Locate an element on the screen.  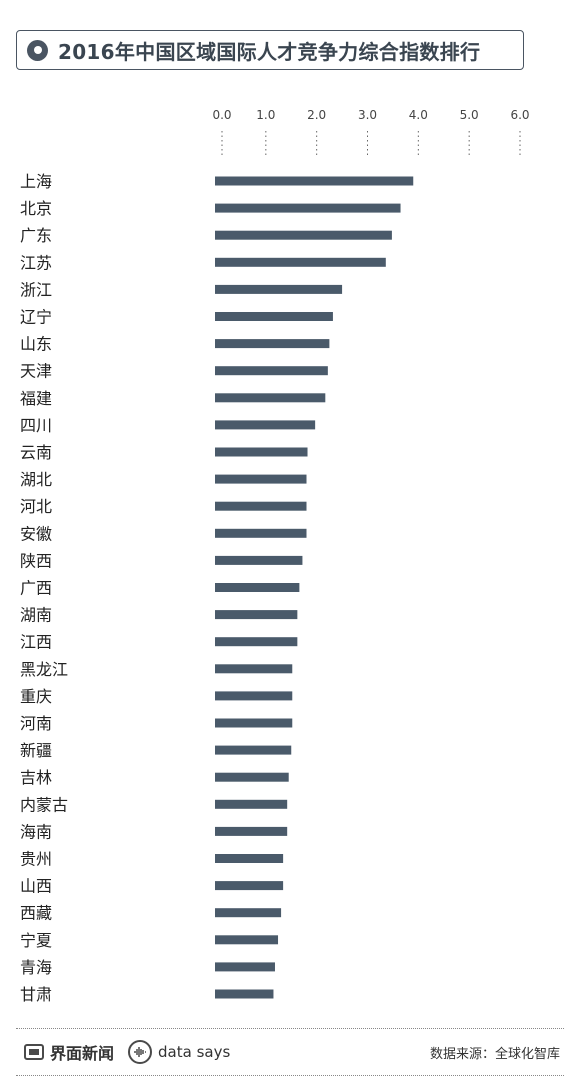
category-label: 黑龙江 is located at coordinates (44, 669).